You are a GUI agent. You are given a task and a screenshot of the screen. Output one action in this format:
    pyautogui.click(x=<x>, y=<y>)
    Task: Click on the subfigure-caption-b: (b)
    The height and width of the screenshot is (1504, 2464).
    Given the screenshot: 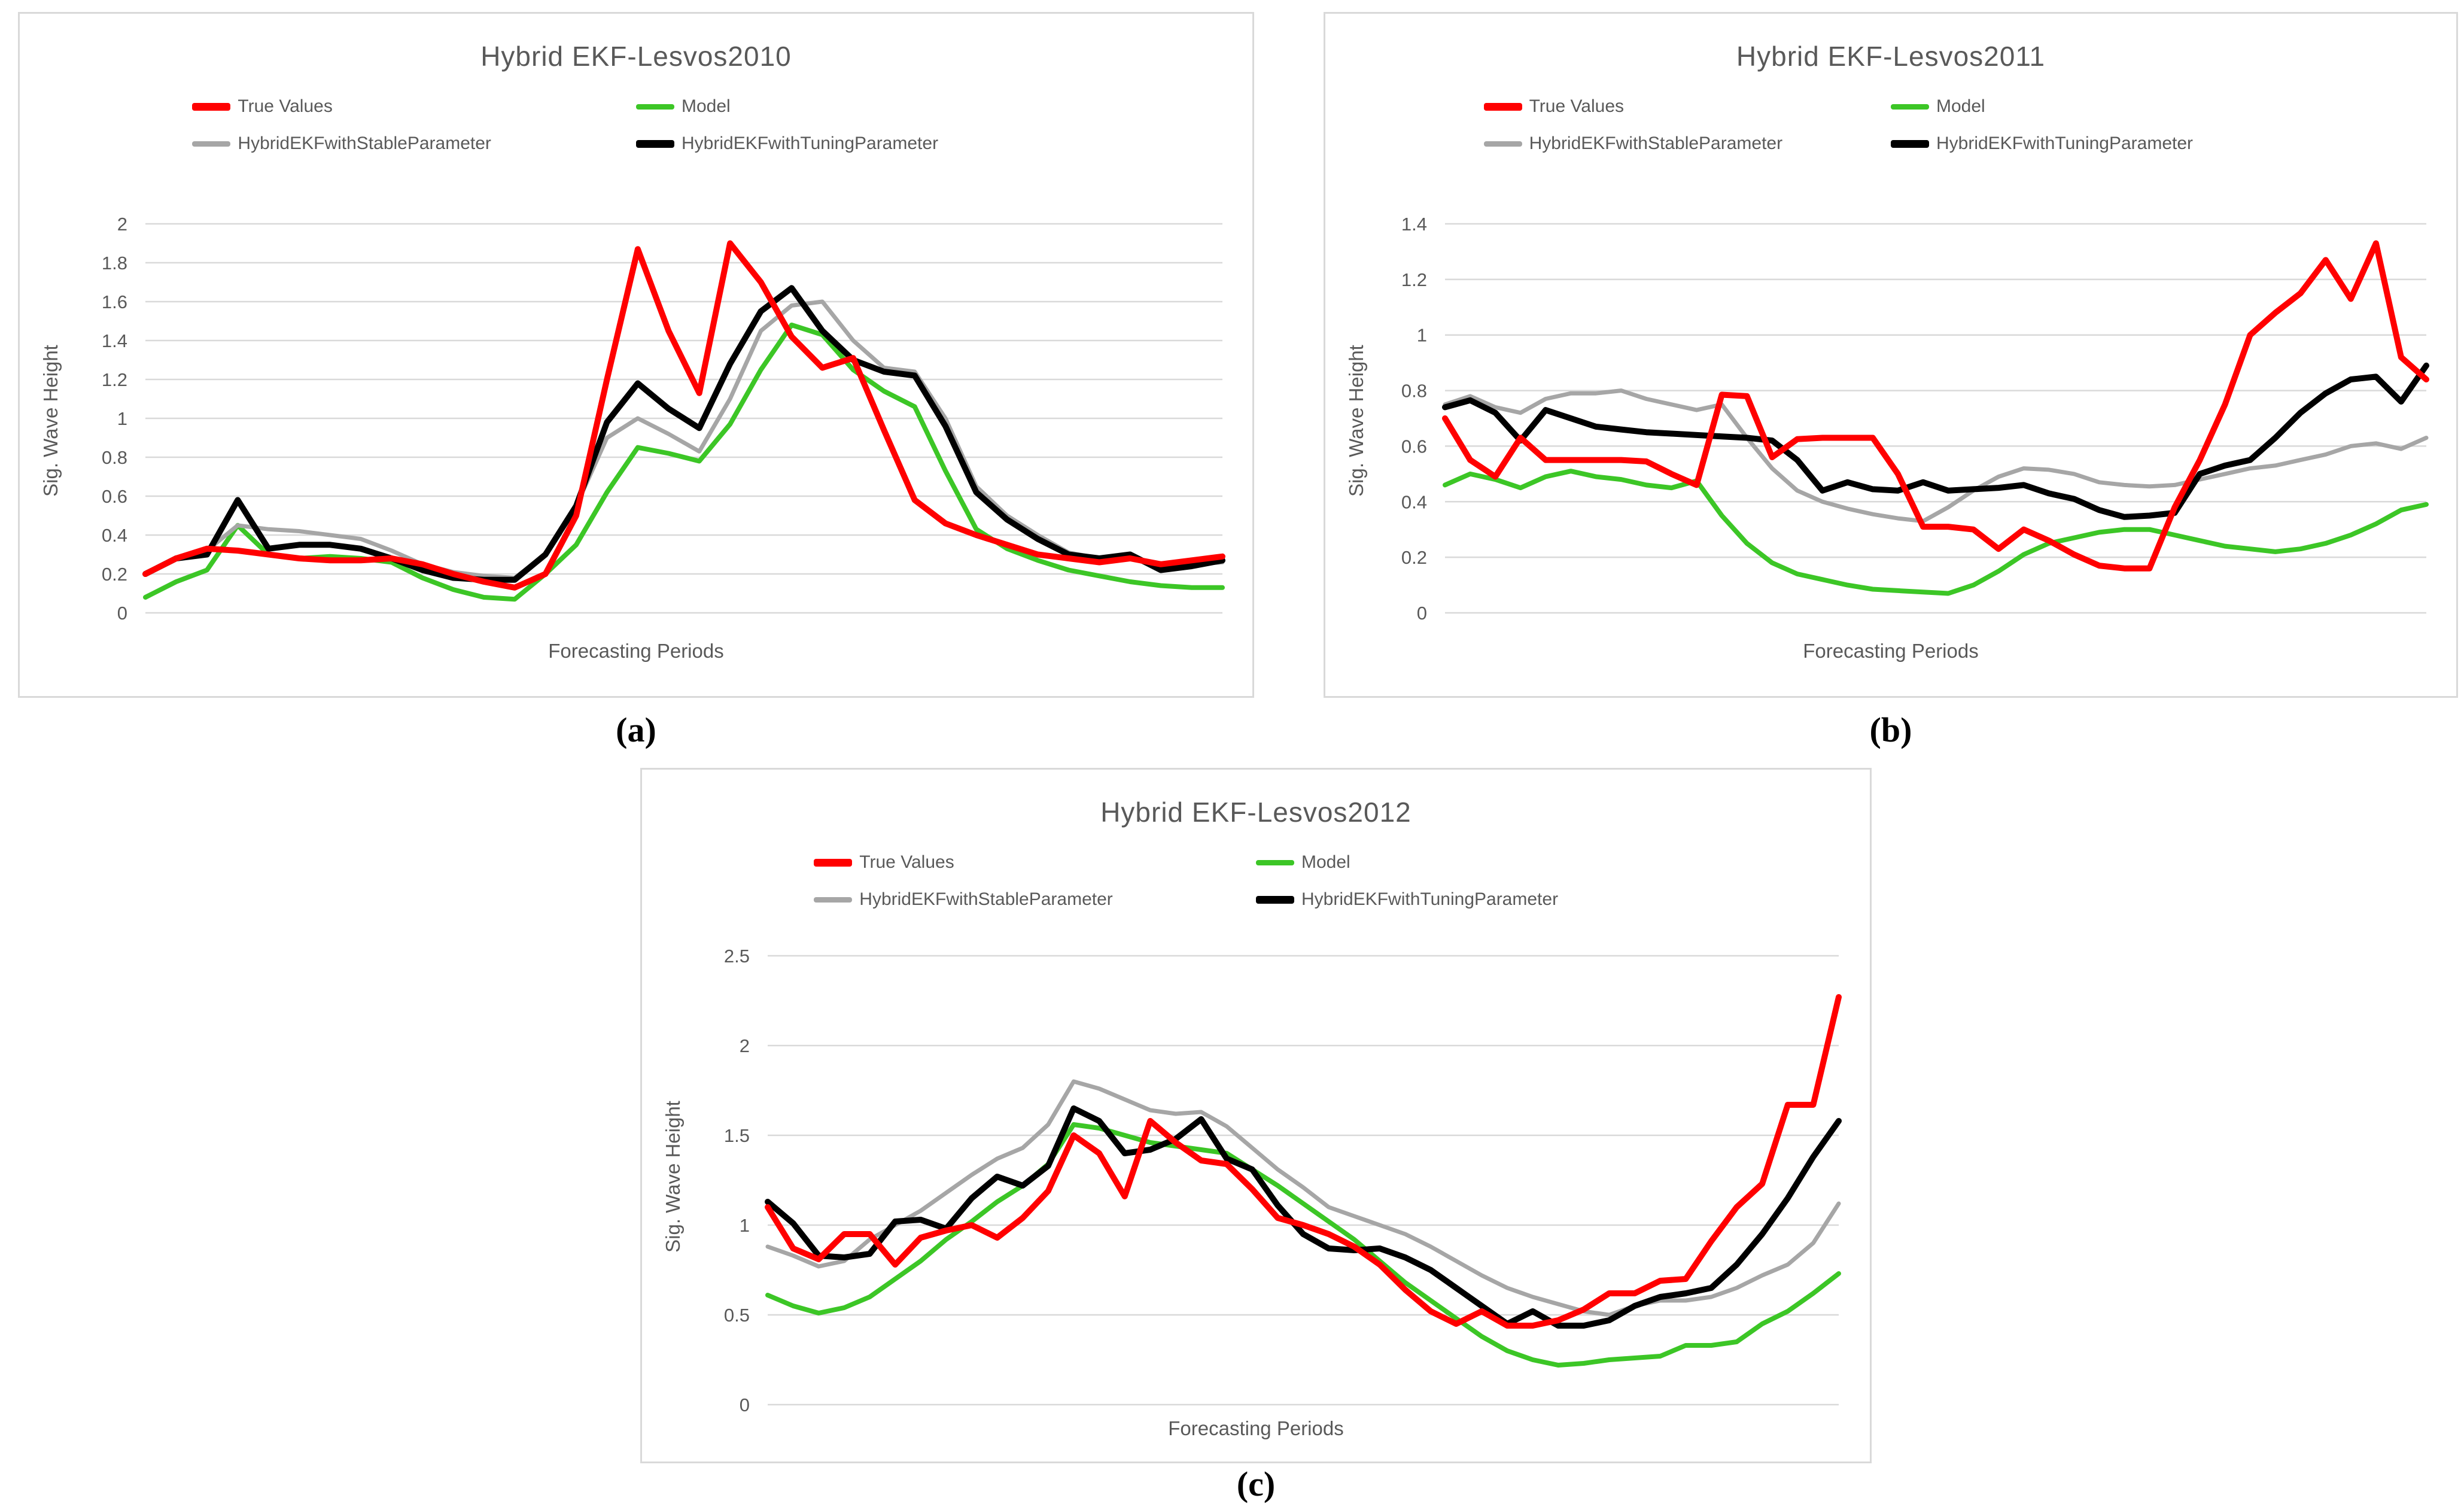 What is the action you would take?
    pyautogui.click(x=1890, y=729)
    